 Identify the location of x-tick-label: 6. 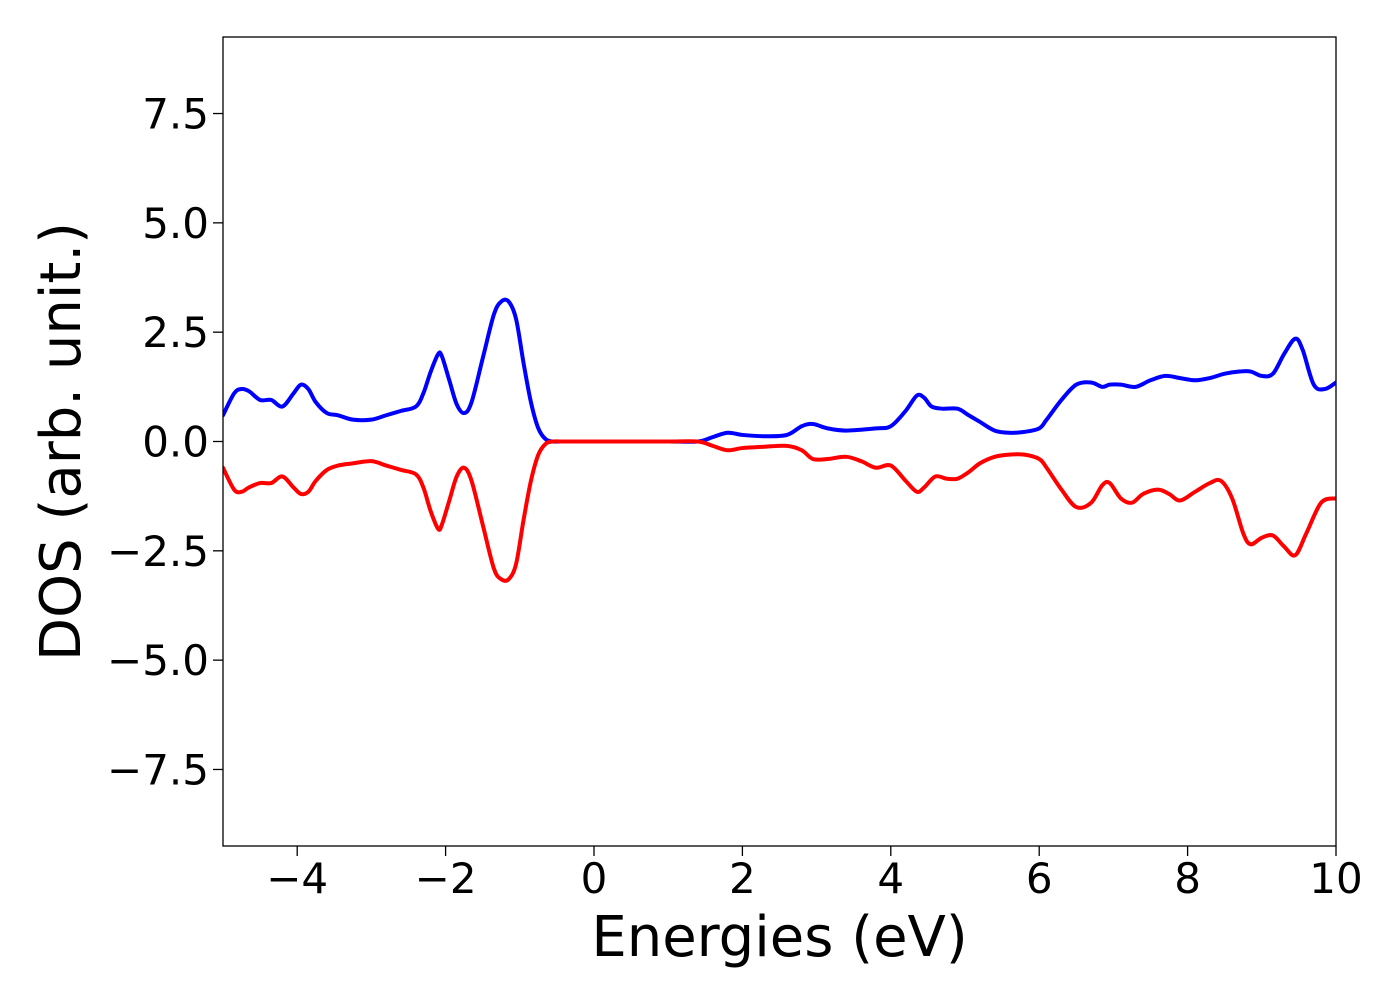
(1039, 878).